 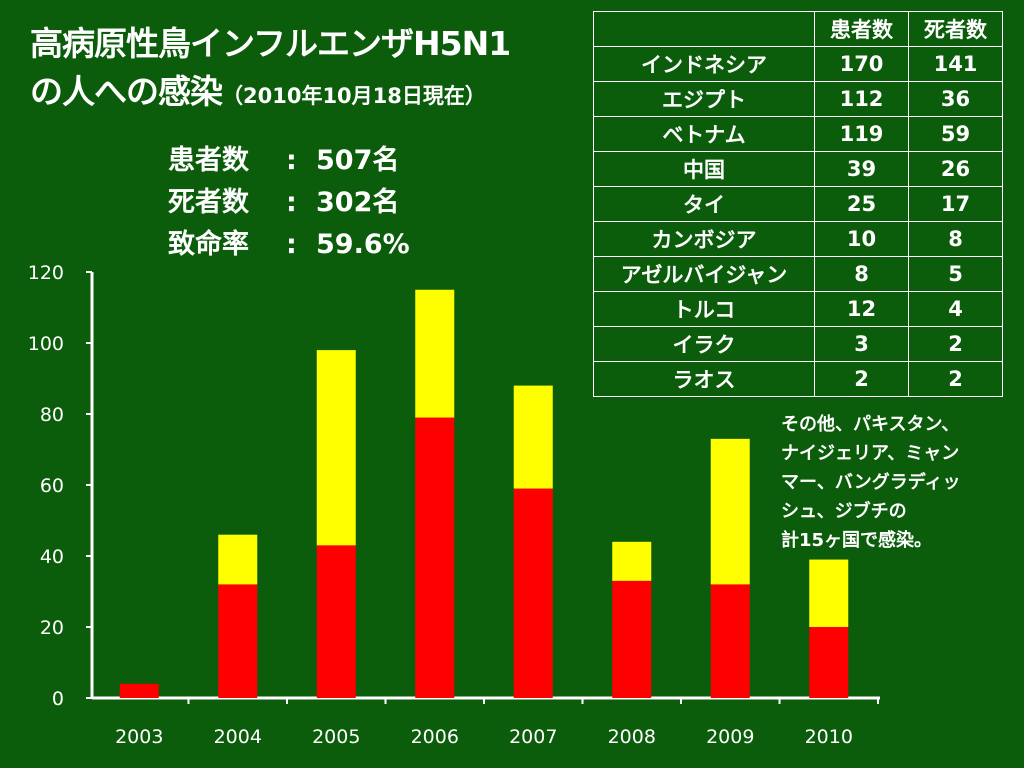 I want to click on stat-label: 患者数, so click(x=208, y=160).